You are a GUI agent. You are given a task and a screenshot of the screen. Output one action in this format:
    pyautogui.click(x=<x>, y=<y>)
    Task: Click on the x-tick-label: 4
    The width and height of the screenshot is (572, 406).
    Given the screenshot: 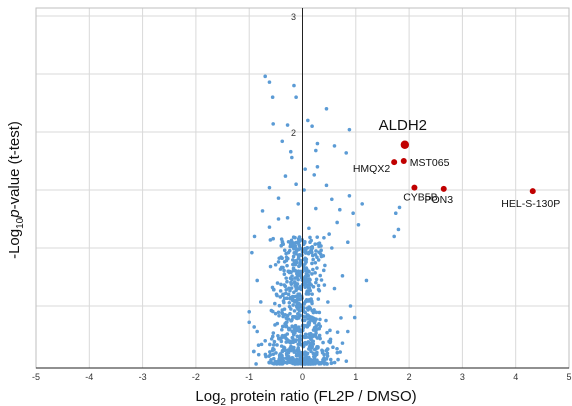 What is the action you would take?
    pyautogui.click(x=515, y=377)
    